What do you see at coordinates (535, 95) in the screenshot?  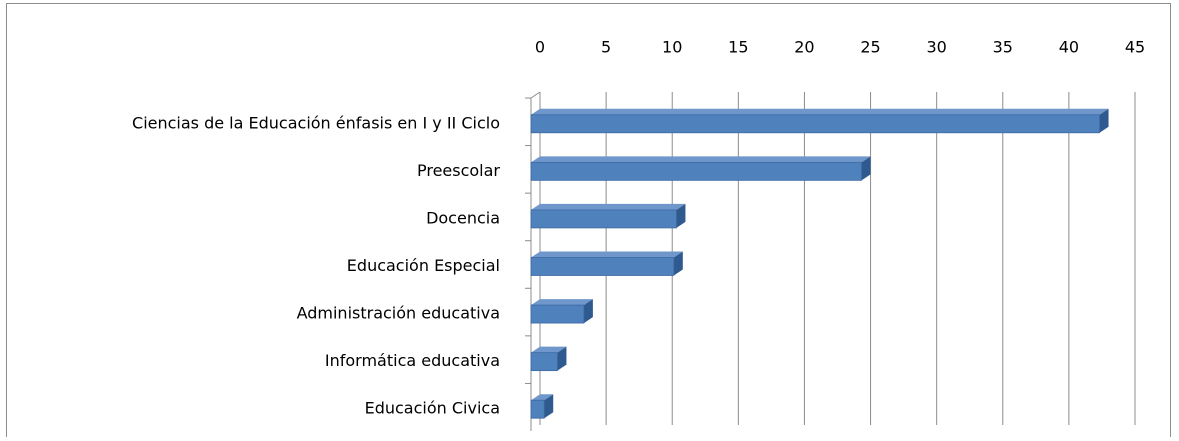 I see `axis-depth` at bounding box center [535, 95].